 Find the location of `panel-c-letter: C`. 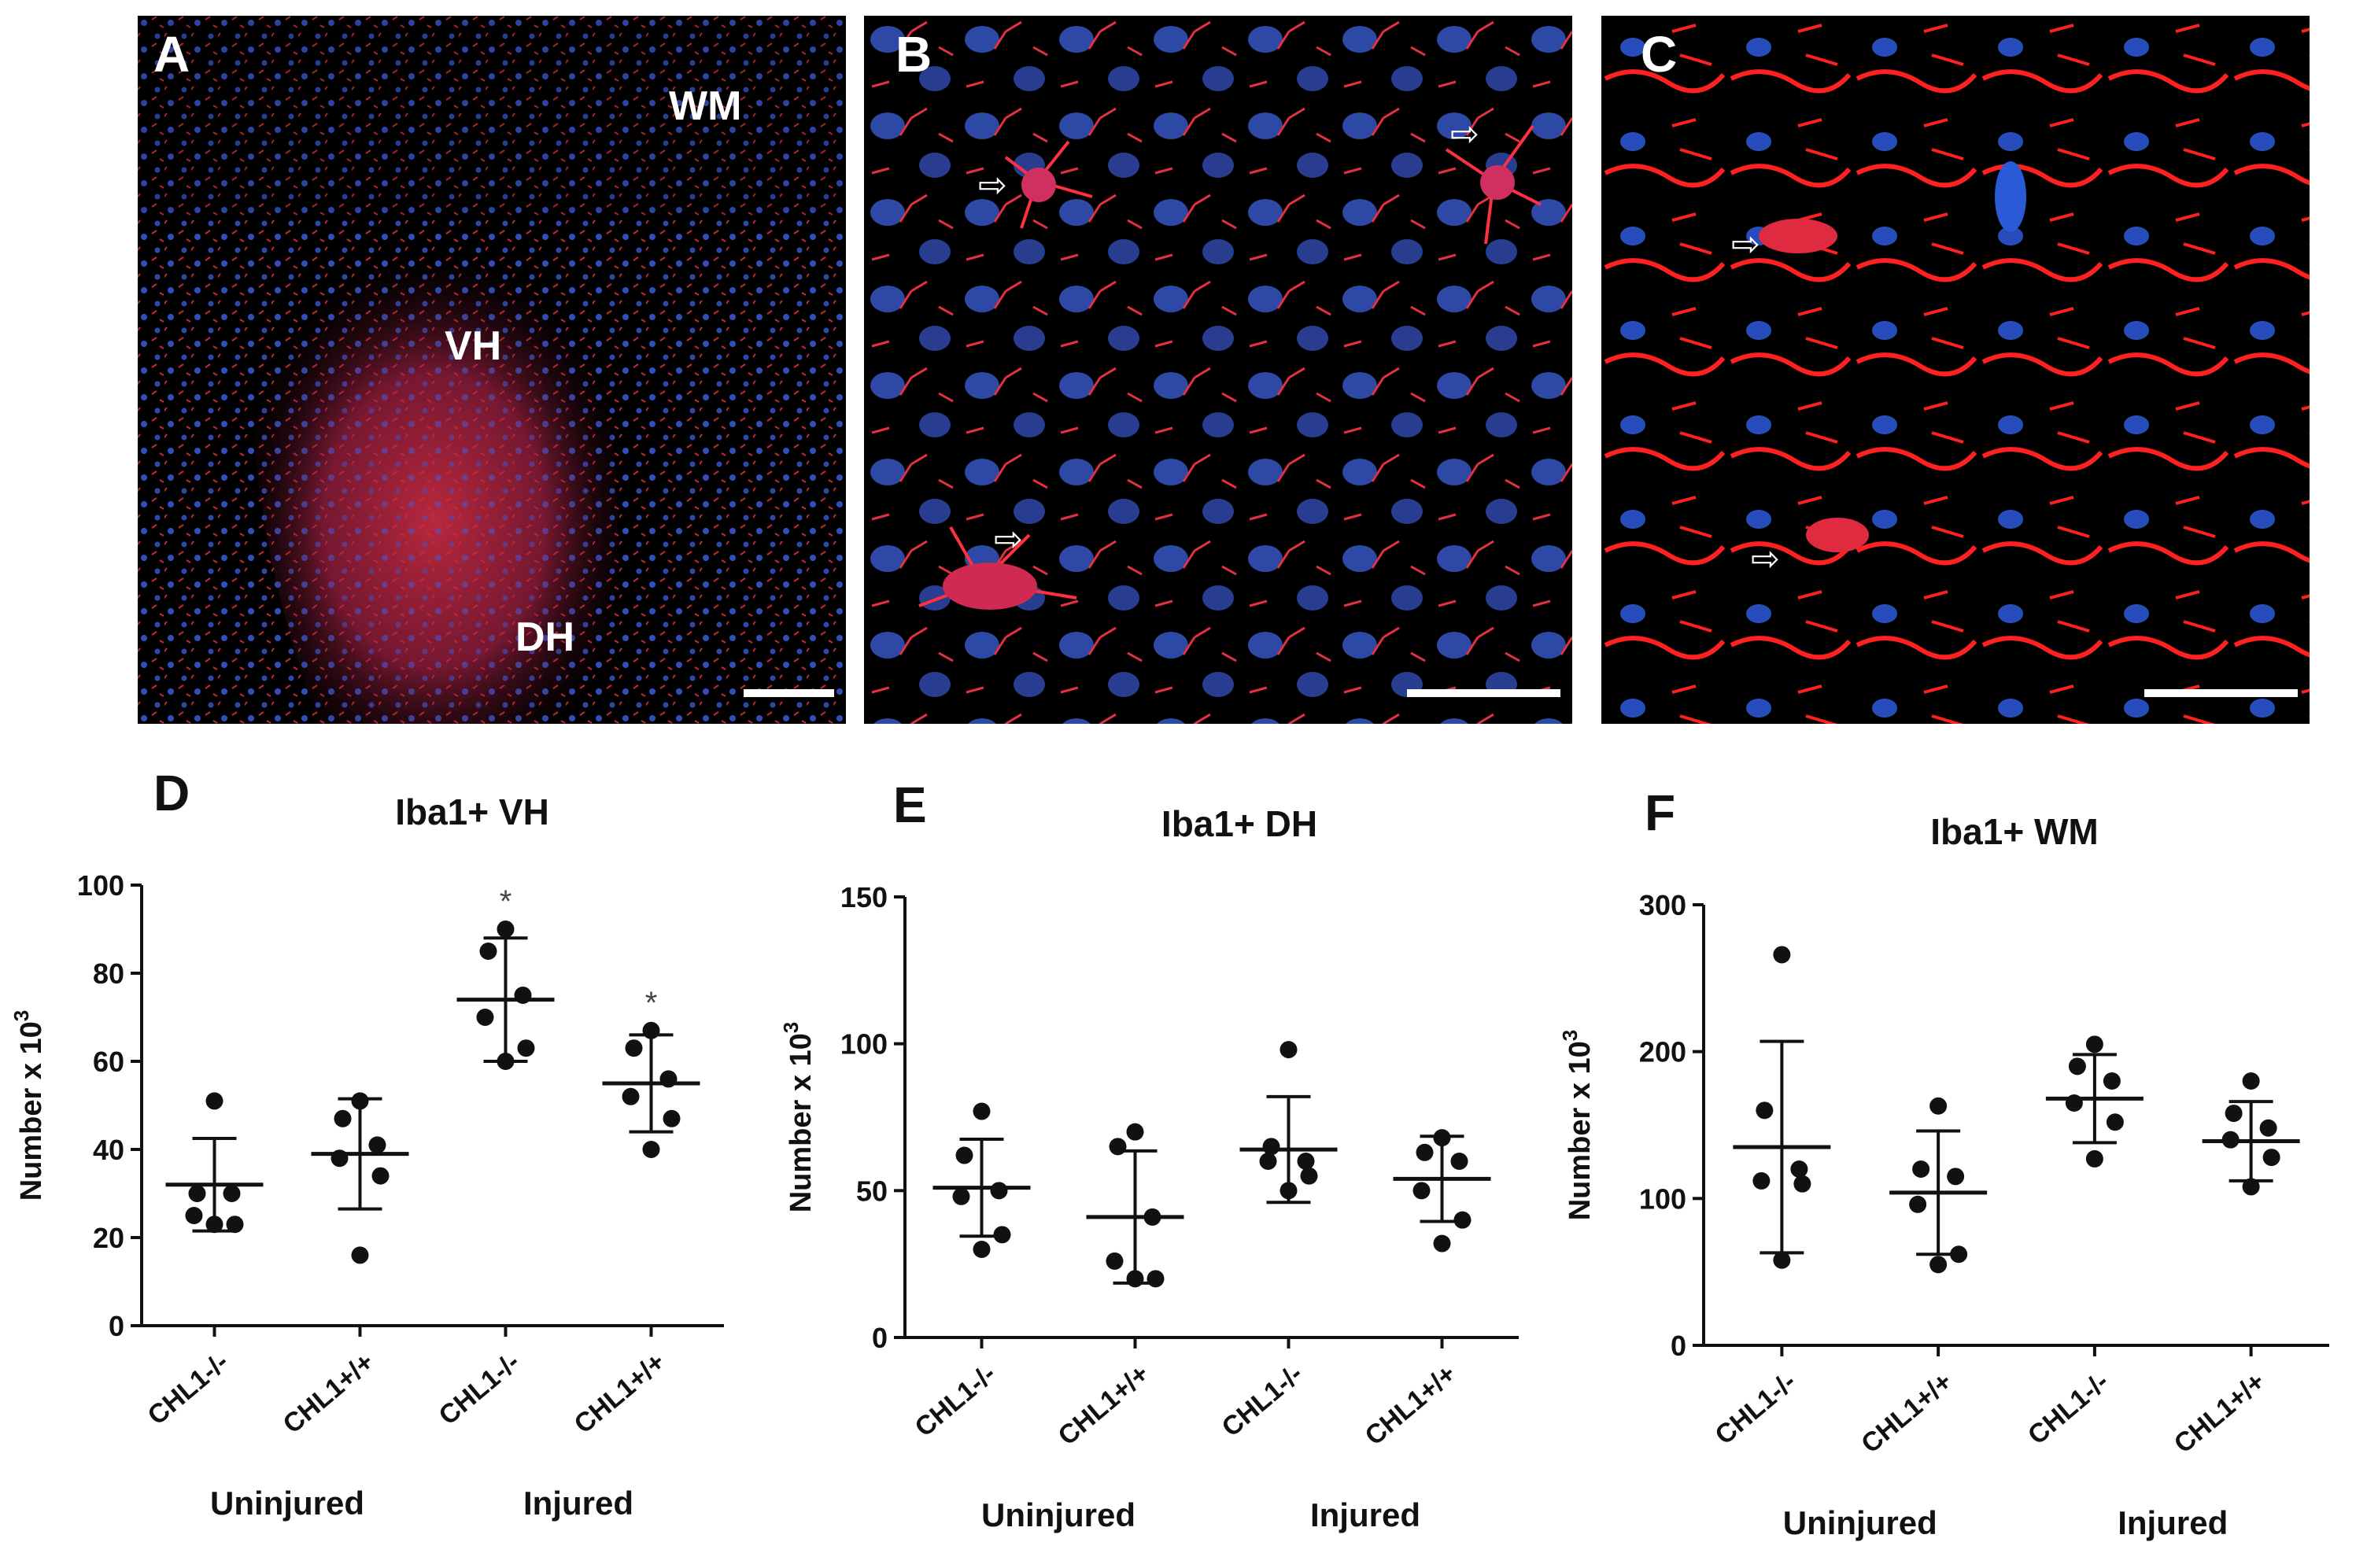

panel-c-letter: C is located at coordinates (1660, 54).